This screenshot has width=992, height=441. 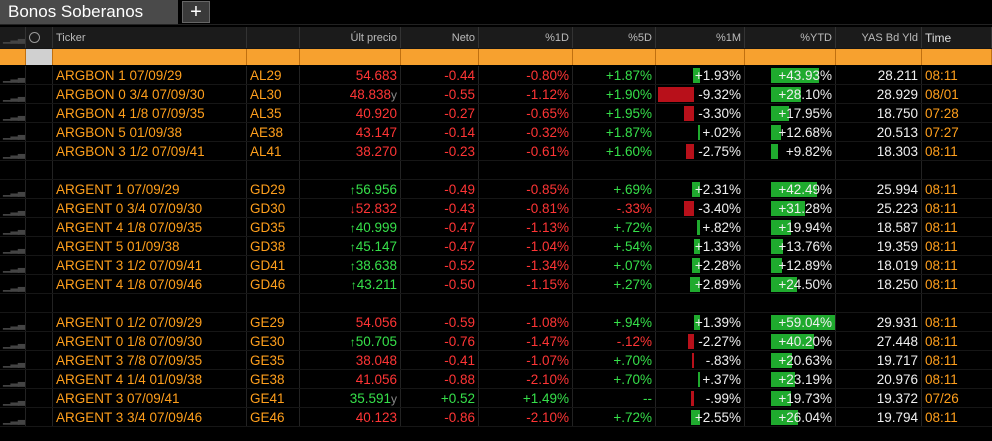 What do you see at coordinates (273, 284) in the screenshot?
I see `ticker-code: GD46` at bounding box center [273, 284].